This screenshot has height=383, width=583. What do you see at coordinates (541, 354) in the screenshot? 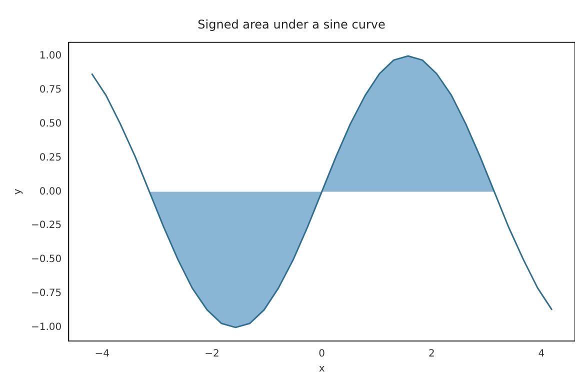
I see `x-tick-label: 4` at bounding box center [541, 354].